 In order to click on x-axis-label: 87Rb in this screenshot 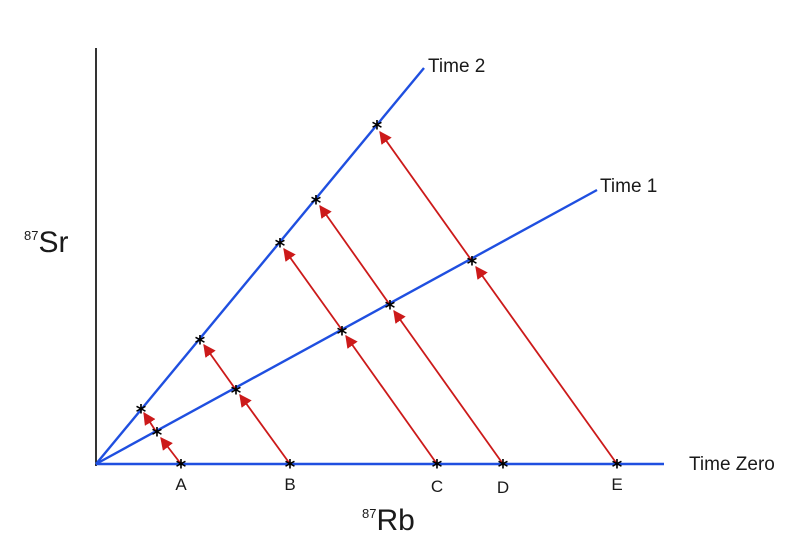, I will do `click(388, 520)`.